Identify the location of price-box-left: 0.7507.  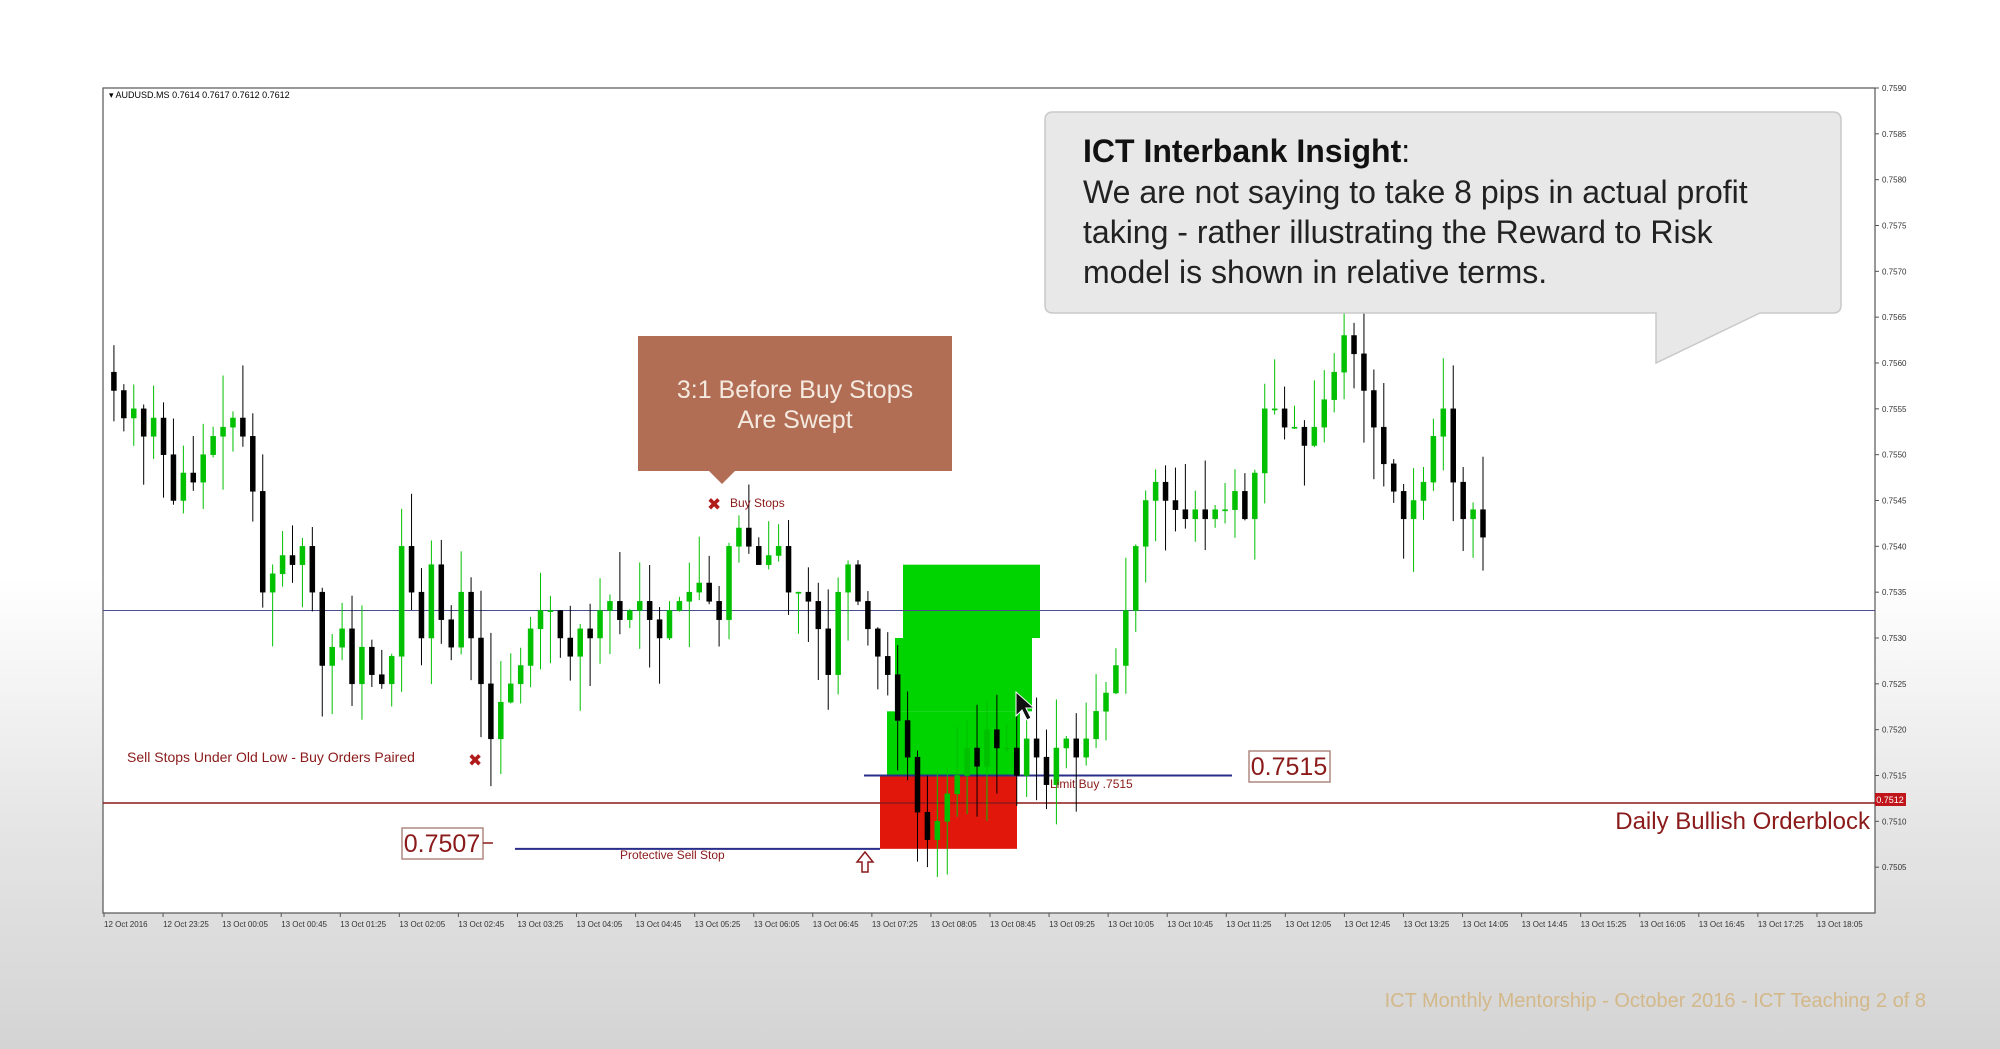
(447, 843).